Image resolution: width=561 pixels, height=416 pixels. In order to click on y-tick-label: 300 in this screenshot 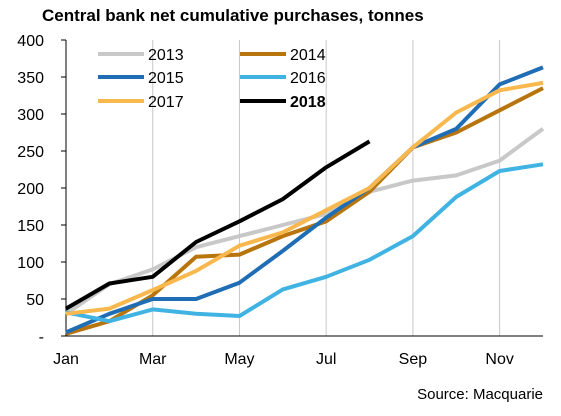, I will do `click(30, 115)`.